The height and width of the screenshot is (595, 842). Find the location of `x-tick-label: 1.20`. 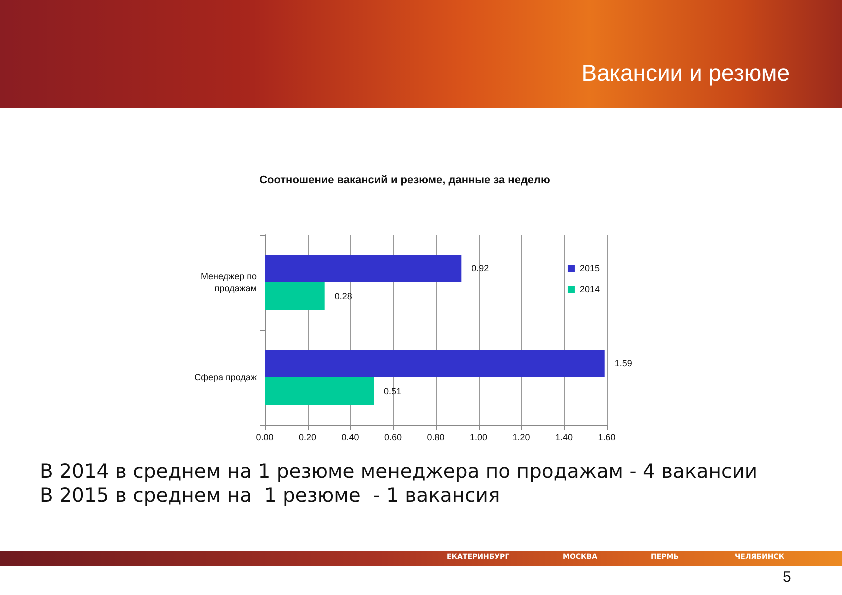

x-tick-label: 1.20 is located at coordinates (521, 437).